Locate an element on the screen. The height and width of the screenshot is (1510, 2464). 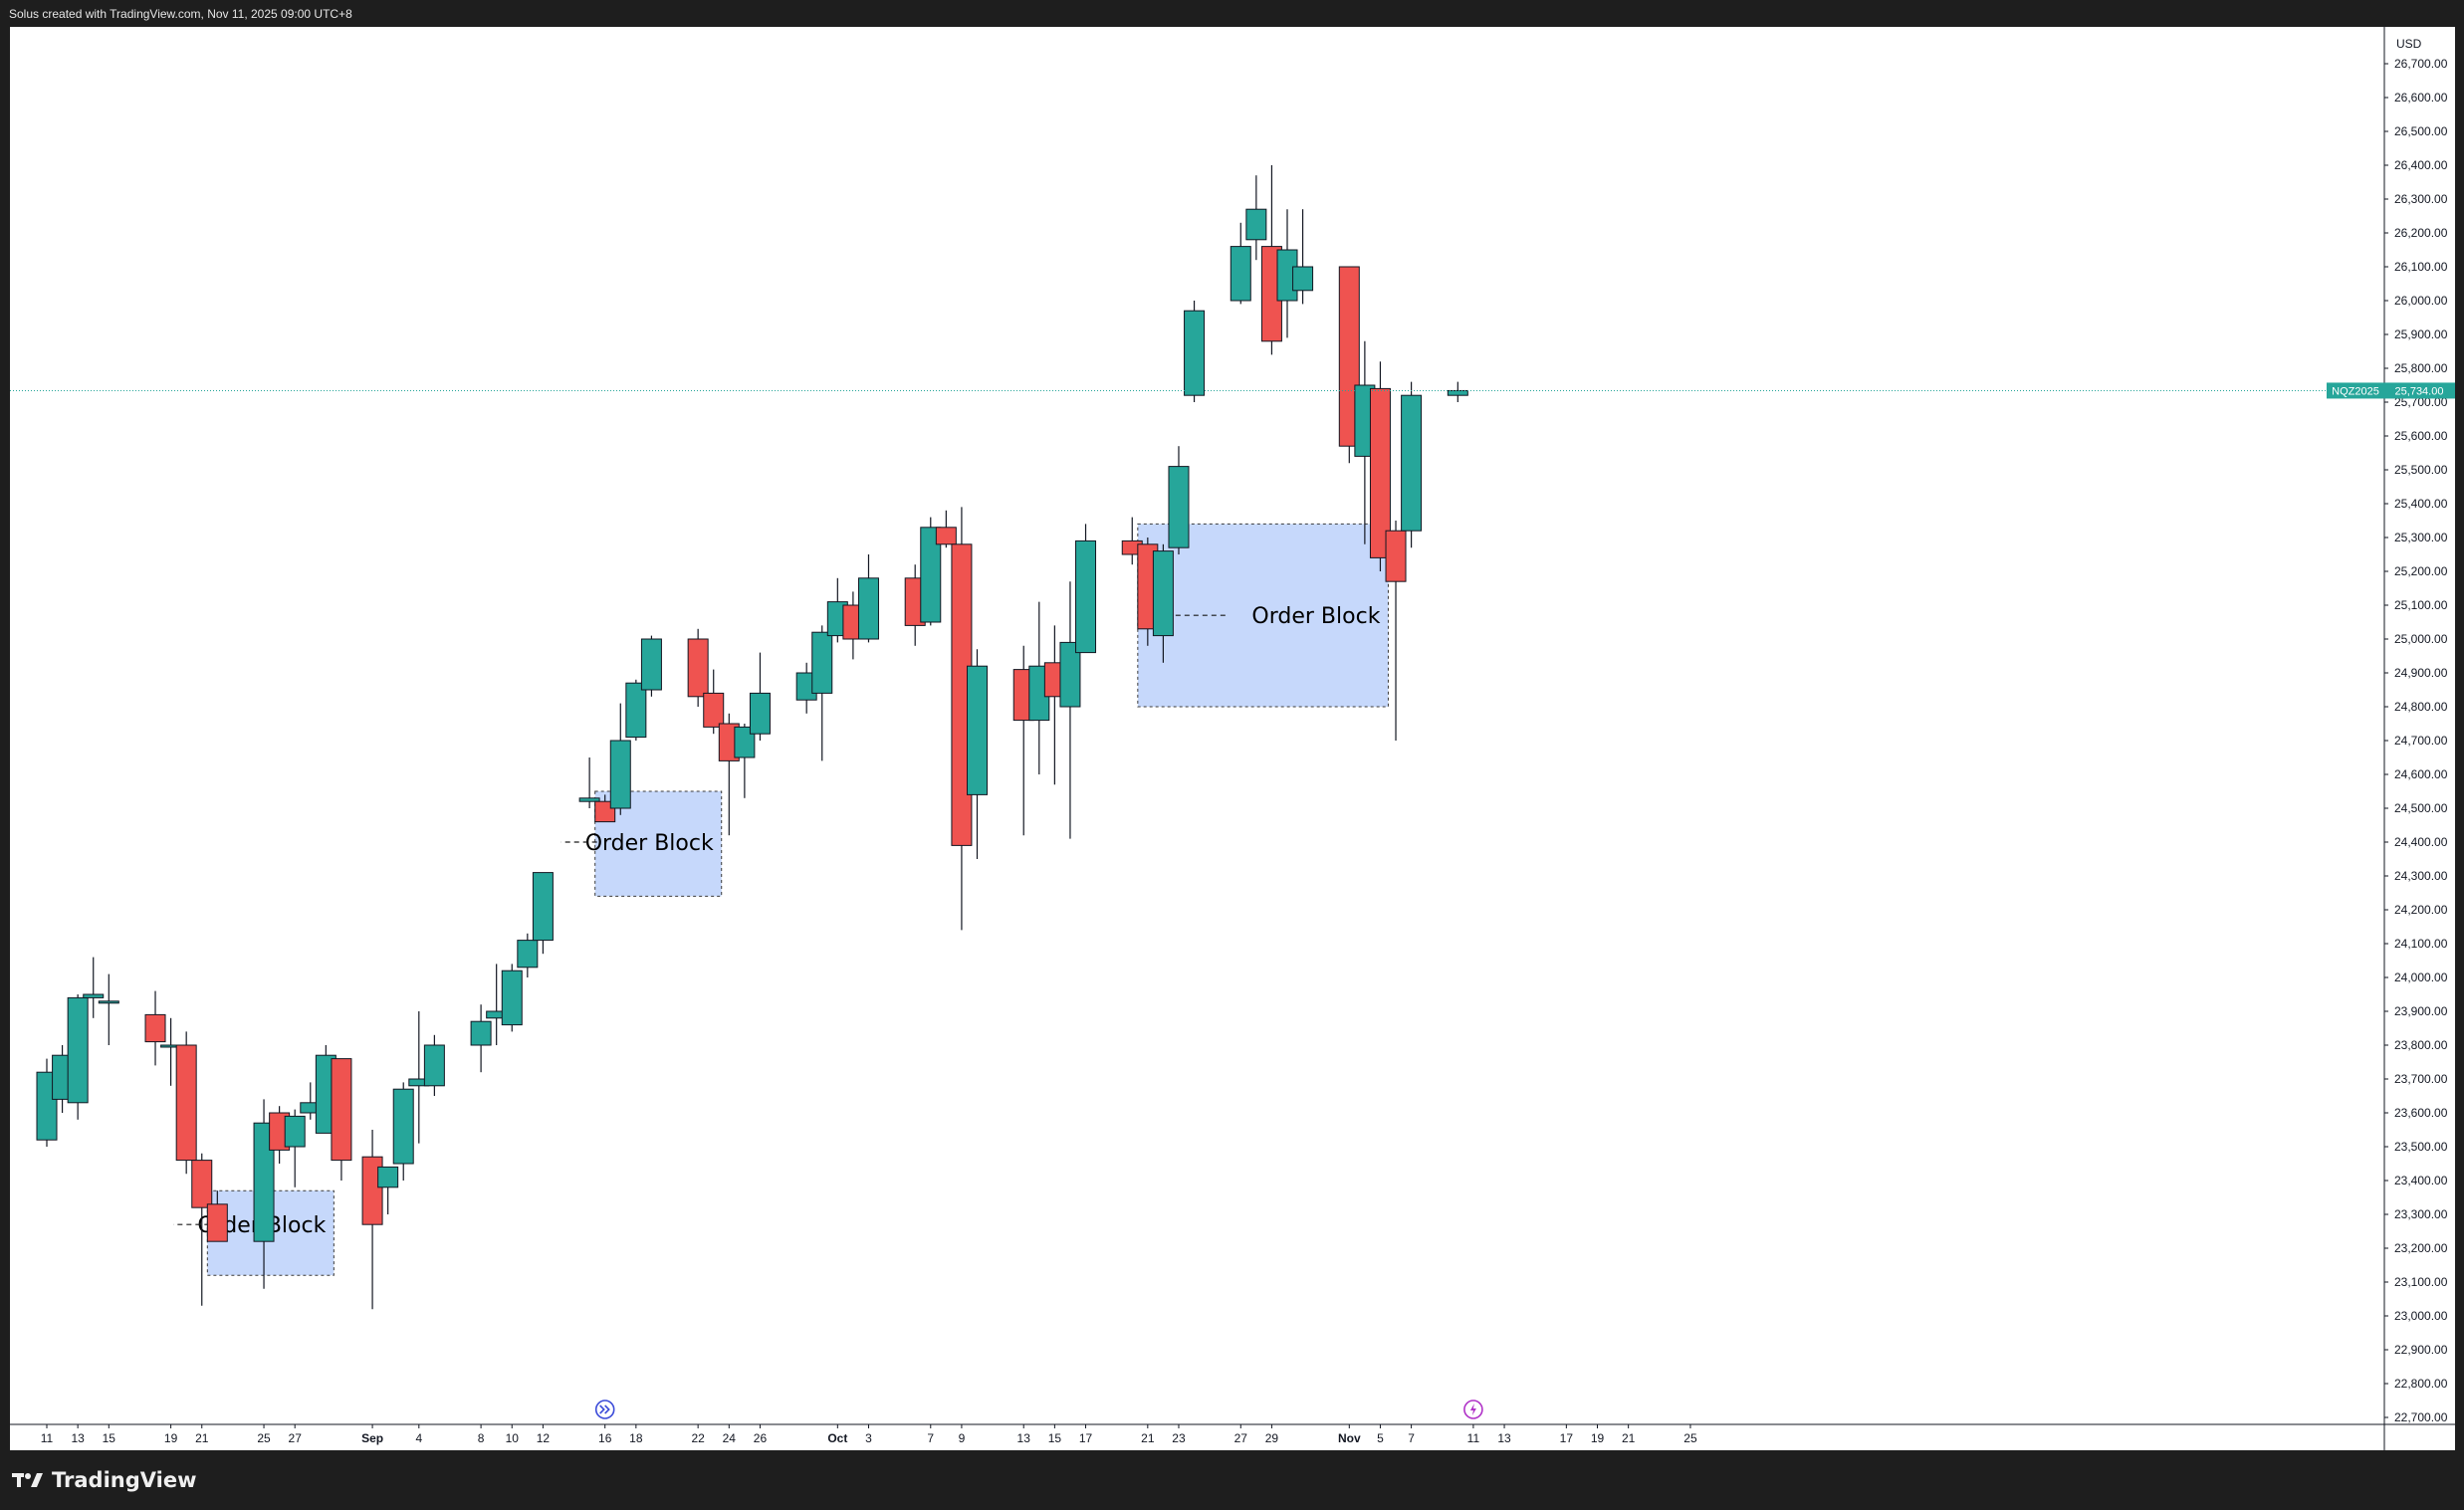
price-tick-label: 25,300.00 is located at coordinates (2421, 537).